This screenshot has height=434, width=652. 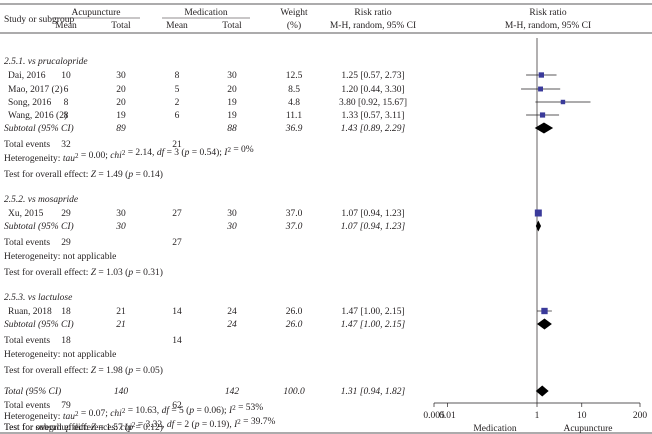 What do you see at coordinates (373, 129) in the screenshot?
I see `subtotal-risk-ratio: 1.43 [0.89, 2.29]` at bounding box center [373, 129].